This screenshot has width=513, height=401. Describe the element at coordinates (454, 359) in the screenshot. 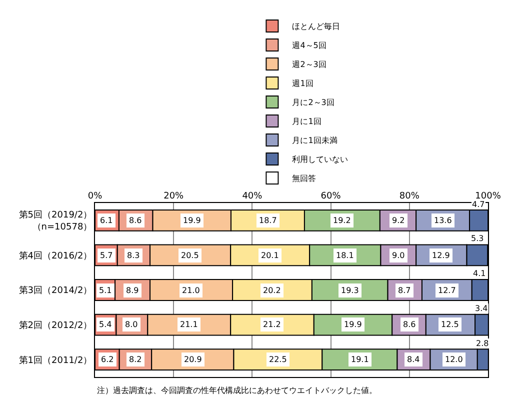

I see `data-label: 12.0` at that location.